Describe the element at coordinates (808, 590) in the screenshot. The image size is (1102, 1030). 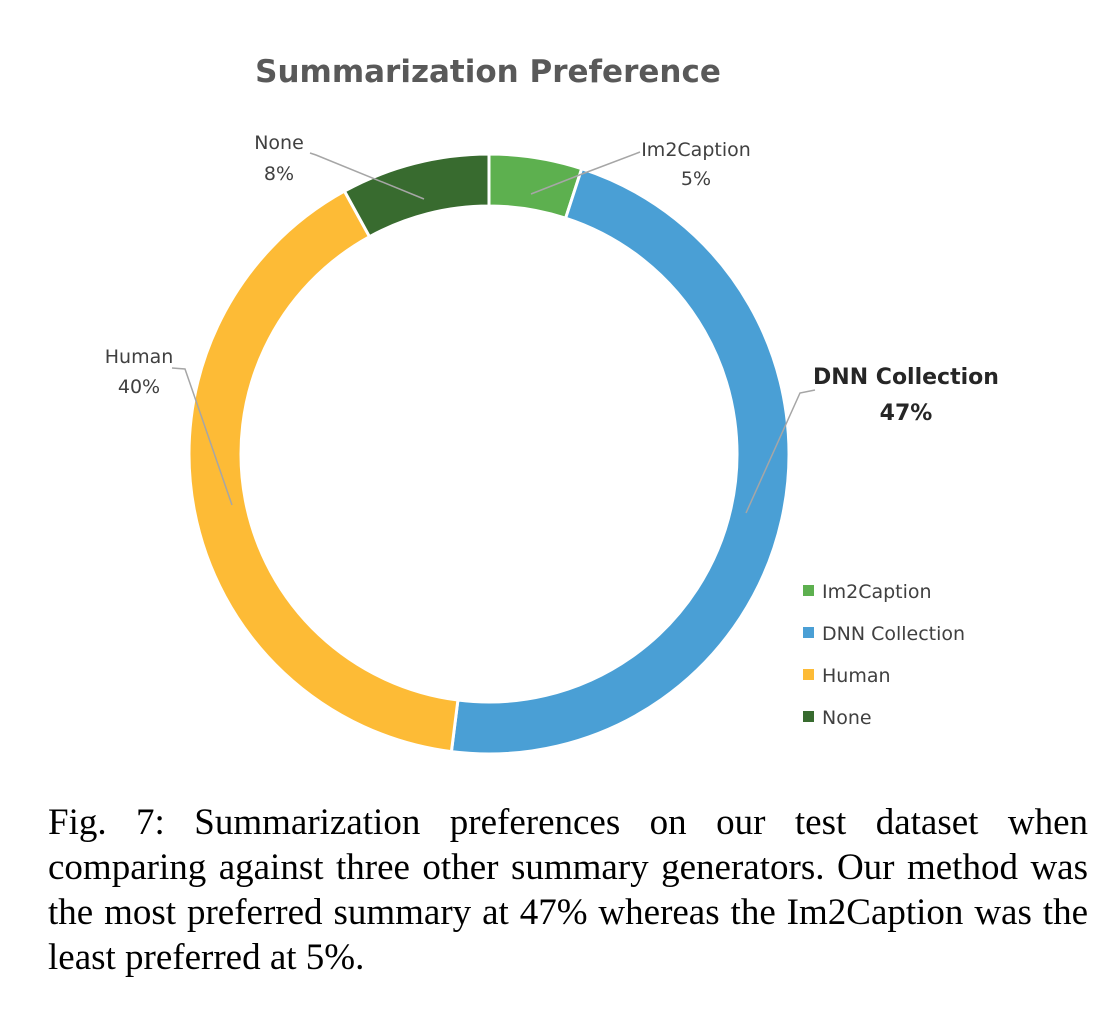
I see `legend-swatch-im2caption` at that location.